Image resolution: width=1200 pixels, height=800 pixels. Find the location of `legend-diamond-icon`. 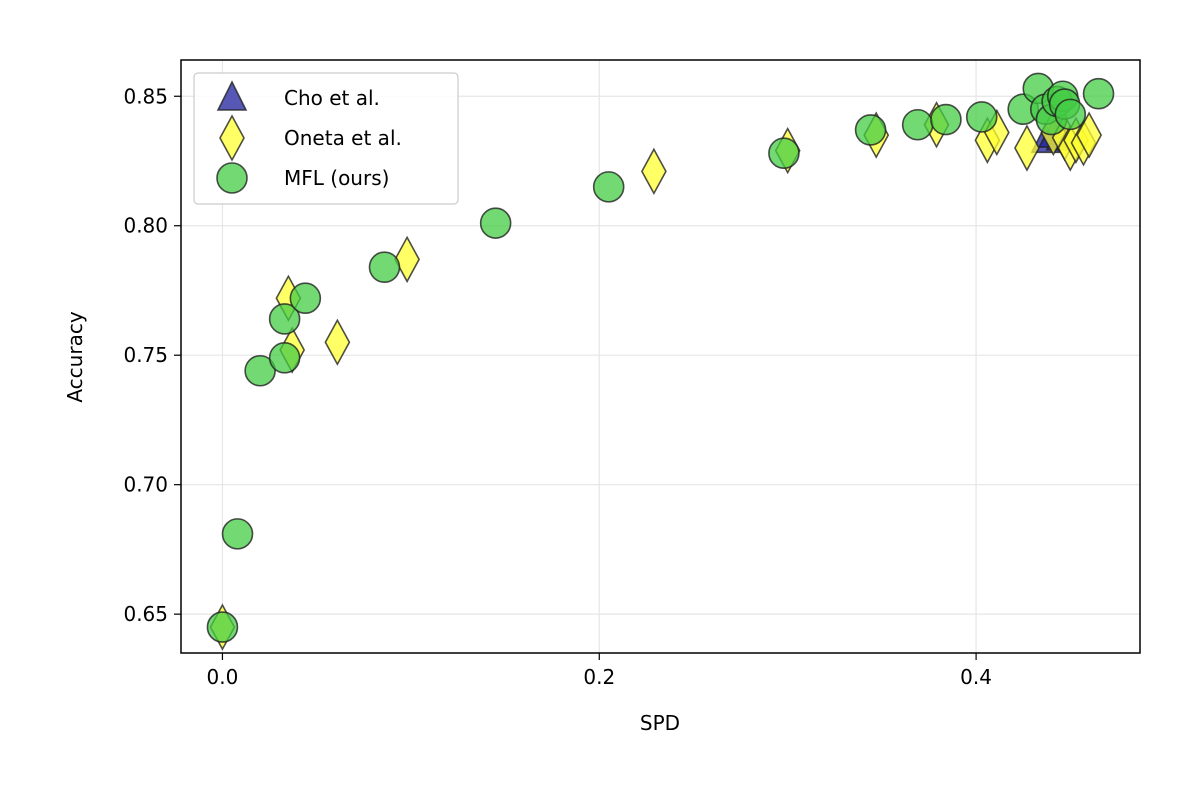

legend-diamond-icon is located at coordinates (232, 138).